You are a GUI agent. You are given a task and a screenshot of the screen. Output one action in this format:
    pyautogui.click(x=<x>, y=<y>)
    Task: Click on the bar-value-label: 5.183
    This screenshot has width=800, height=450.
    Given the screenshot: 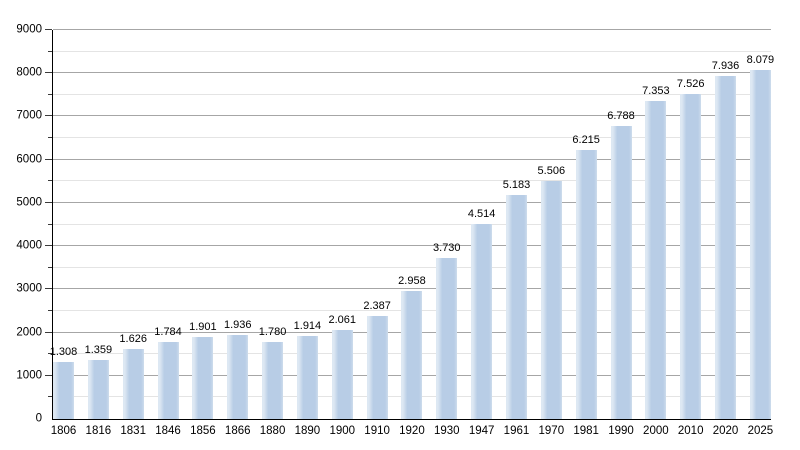 What is the action you would take?
    pyautogui.click(x=516, y=184)
    